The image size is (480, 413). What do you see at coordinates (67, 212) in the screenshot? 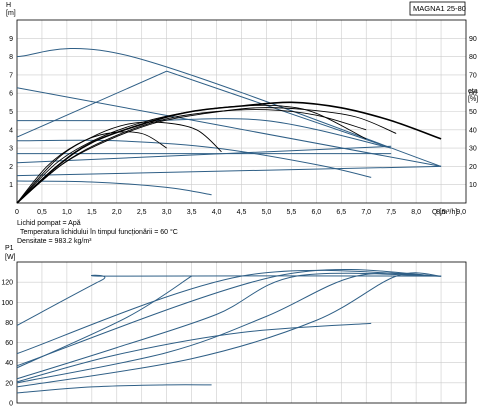
I see `qh-x-tick-label: 1,0` at bounding box center [67, 212].